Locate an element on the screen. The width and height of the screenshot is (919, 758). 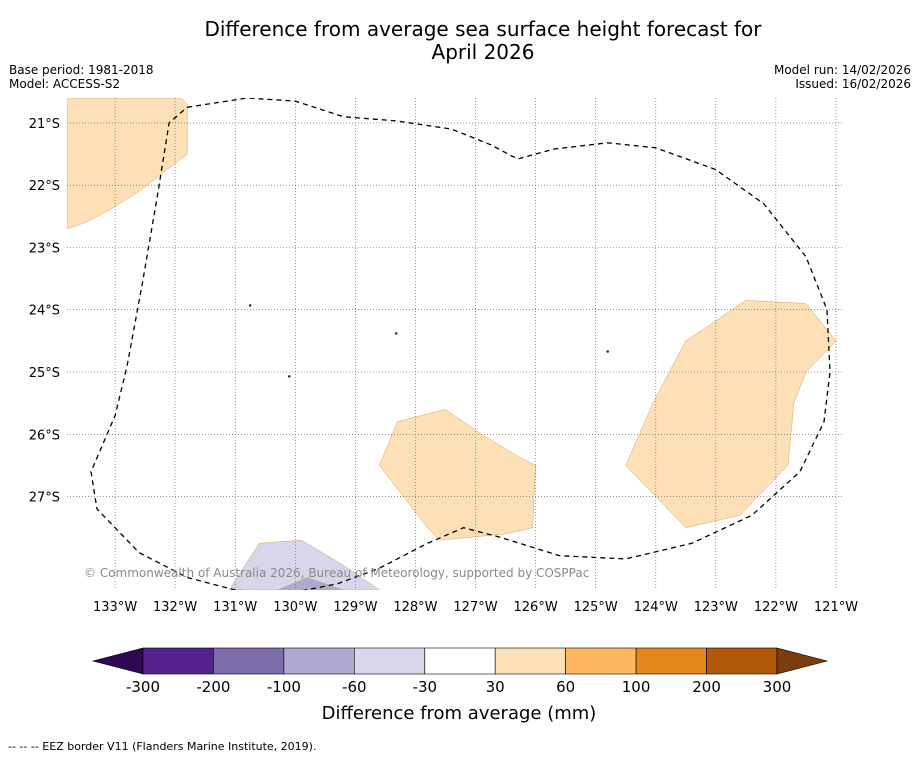
colorbar-tick-label: 60 is located at coordinates (565, 687).